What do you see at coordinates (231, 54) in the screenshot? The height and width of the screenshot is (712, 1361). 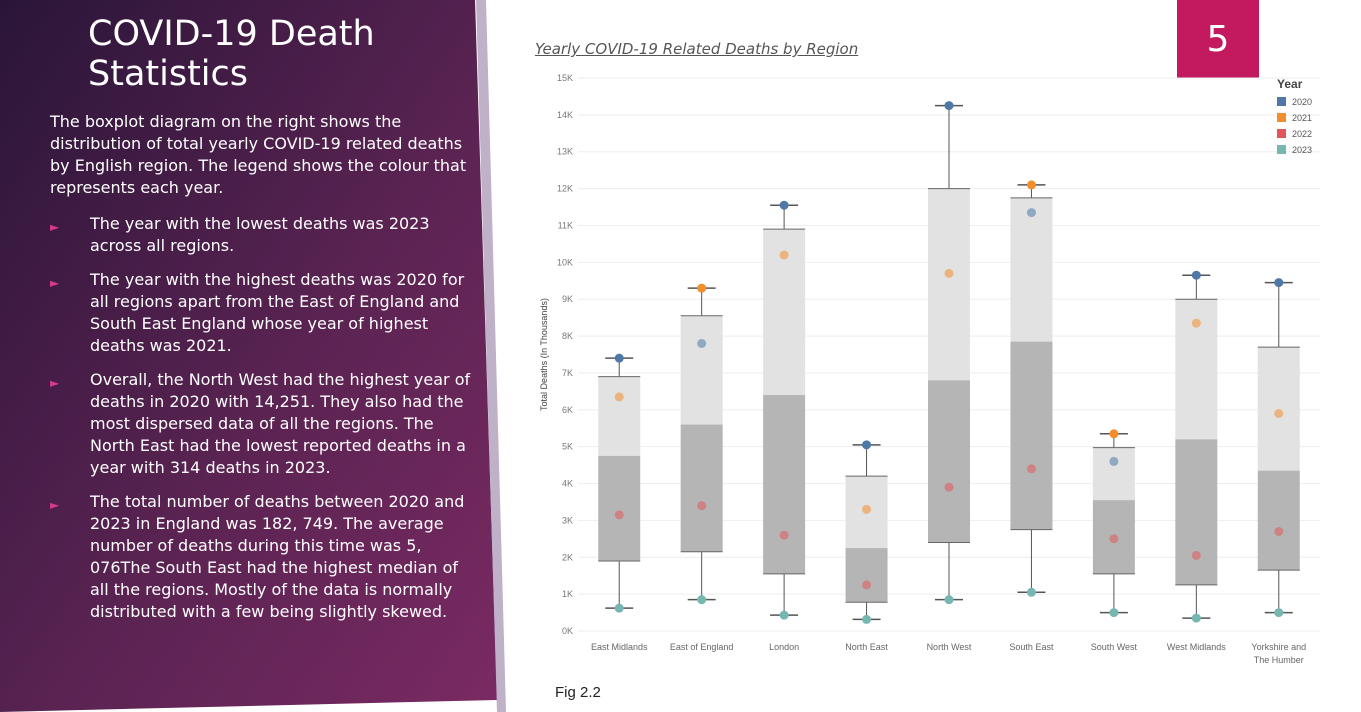 I see `slide-title: COVID-19 Death Statistics` at bounding box center [231, 54].